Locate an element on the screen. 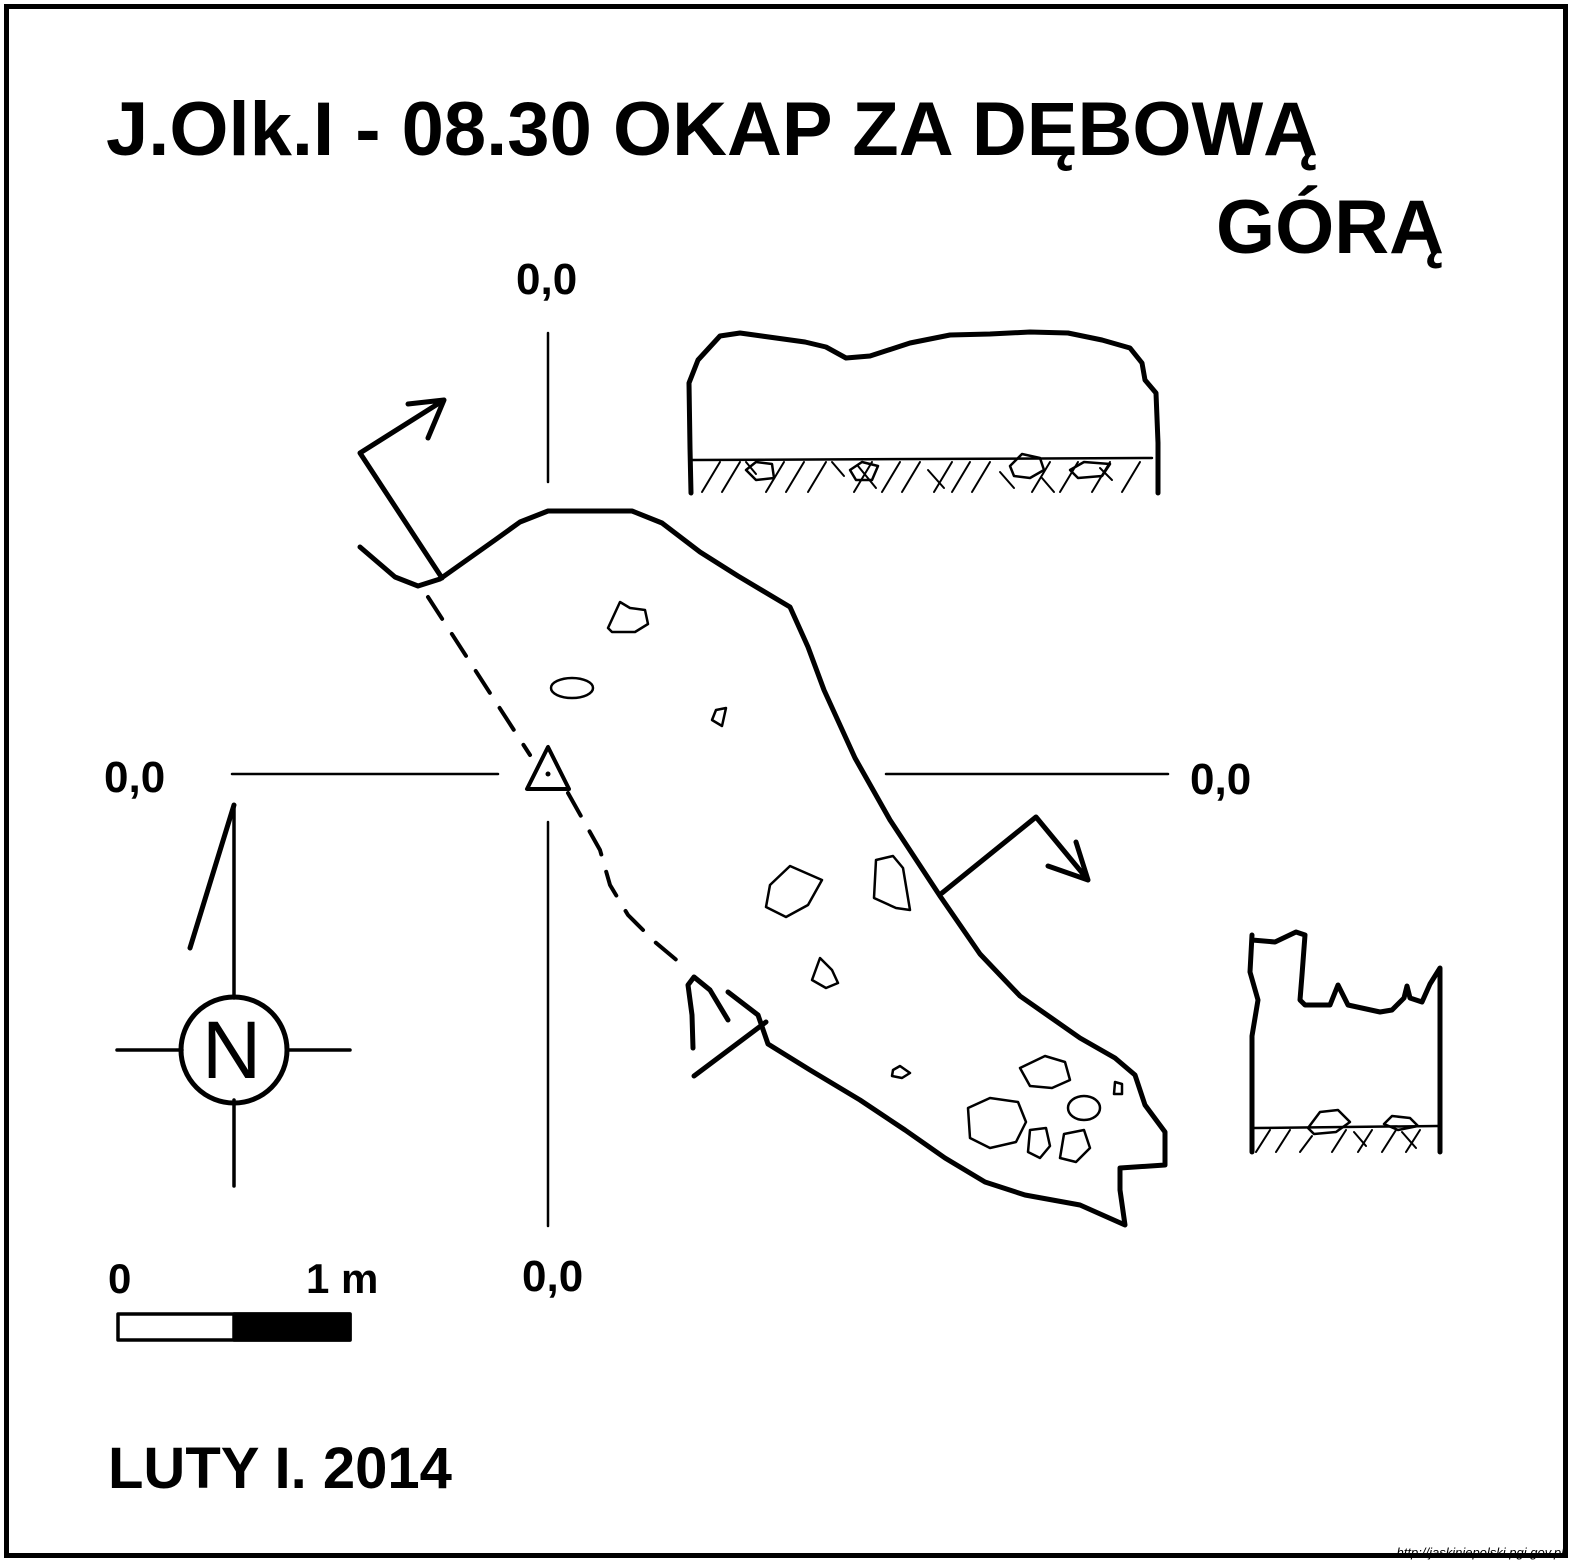 This screenshot has height=1564, width=1576. datum-label-top: 0,0 is located at coordinates (547, 279).